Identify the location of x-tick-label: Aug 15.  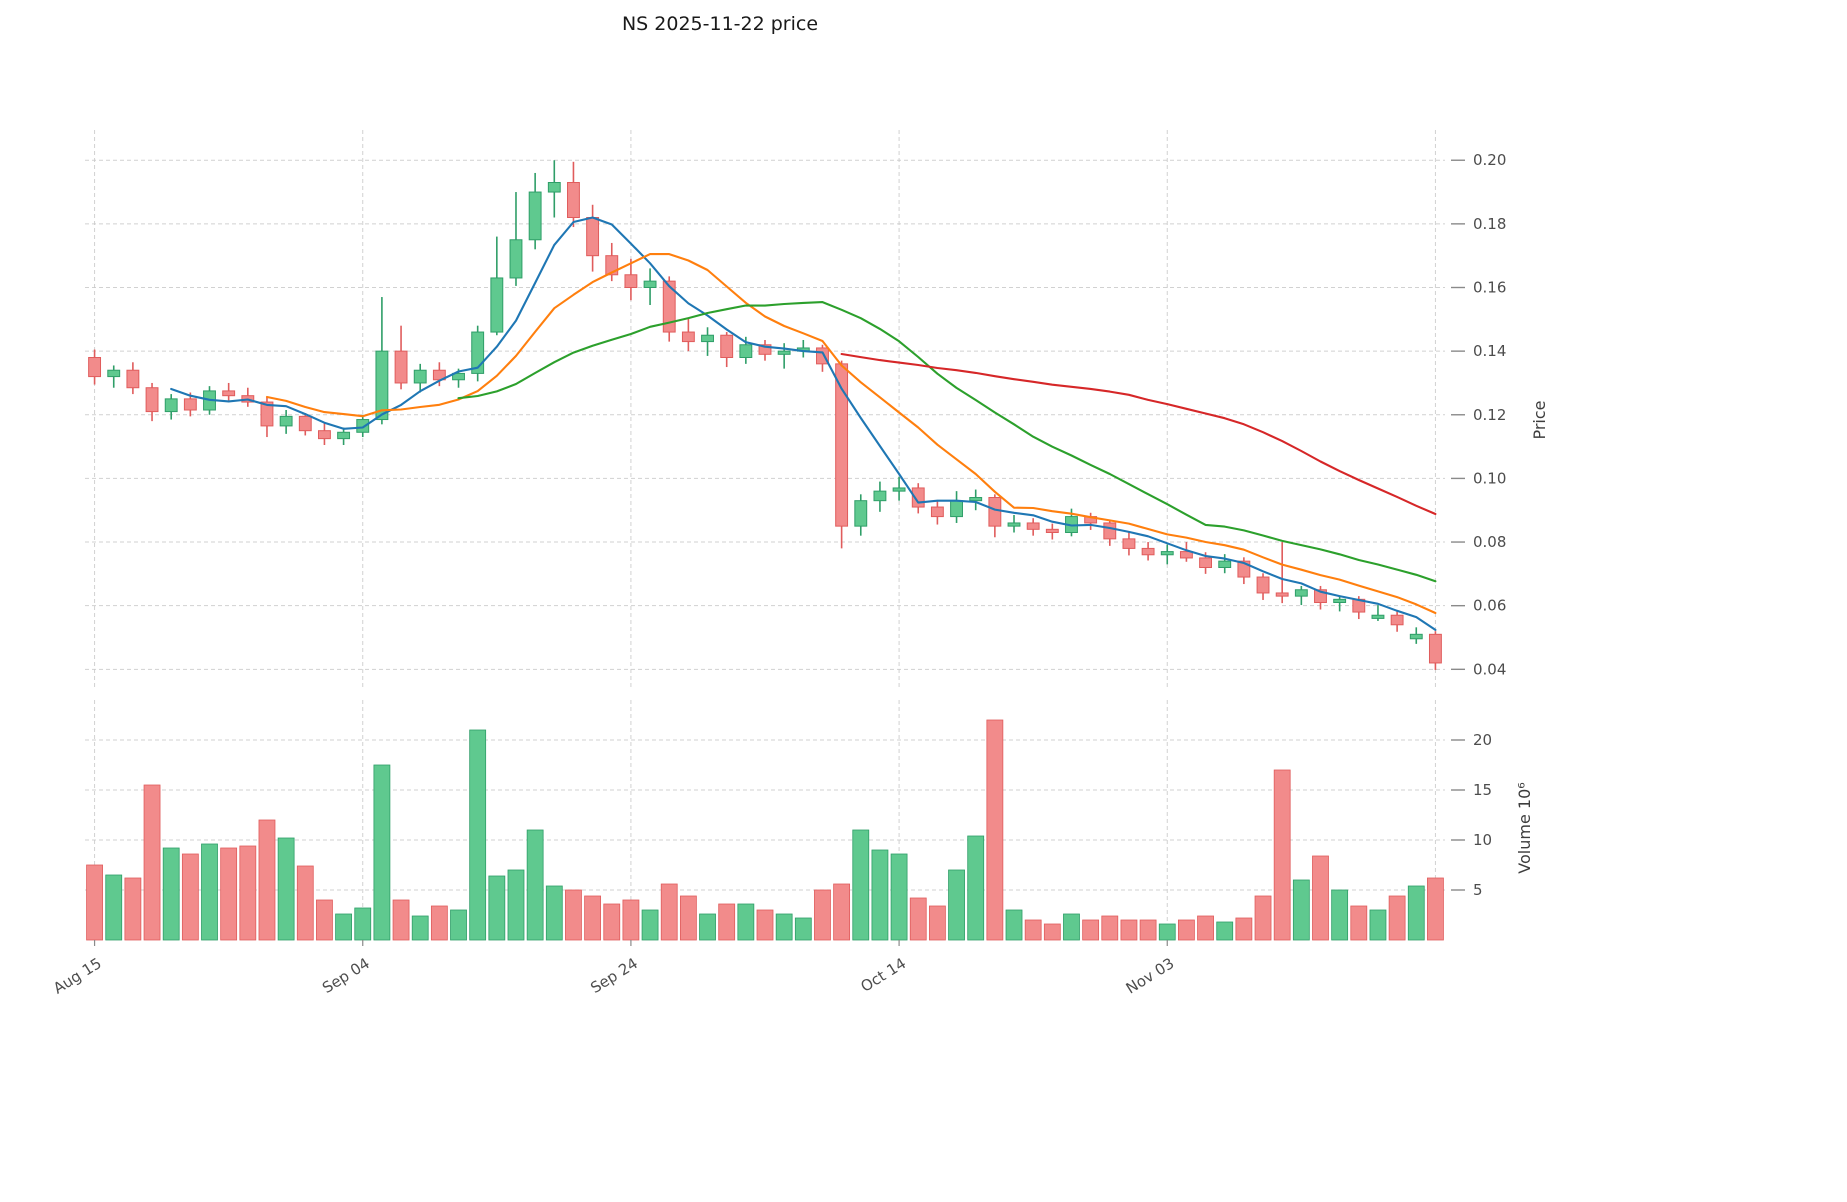
(77, 975).